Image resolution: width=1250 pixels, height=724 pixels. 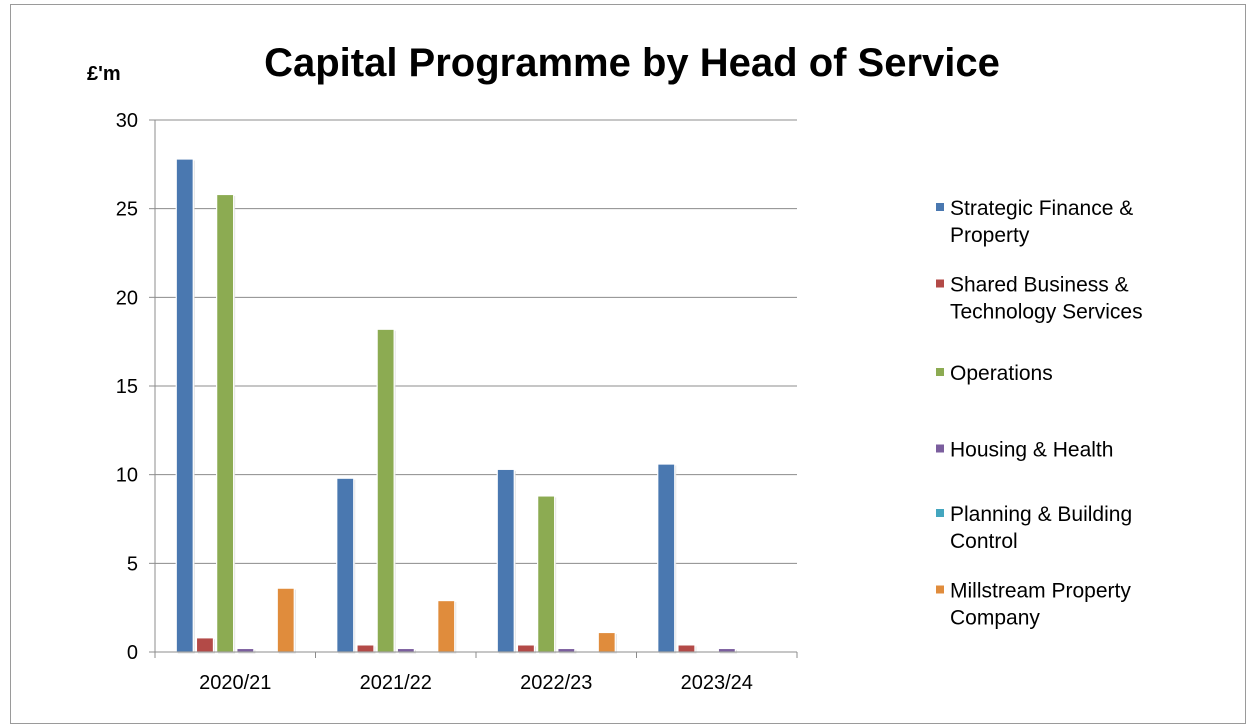 I want to click on legend-label: Millstream Property Company, so click(x=1040, y=605).